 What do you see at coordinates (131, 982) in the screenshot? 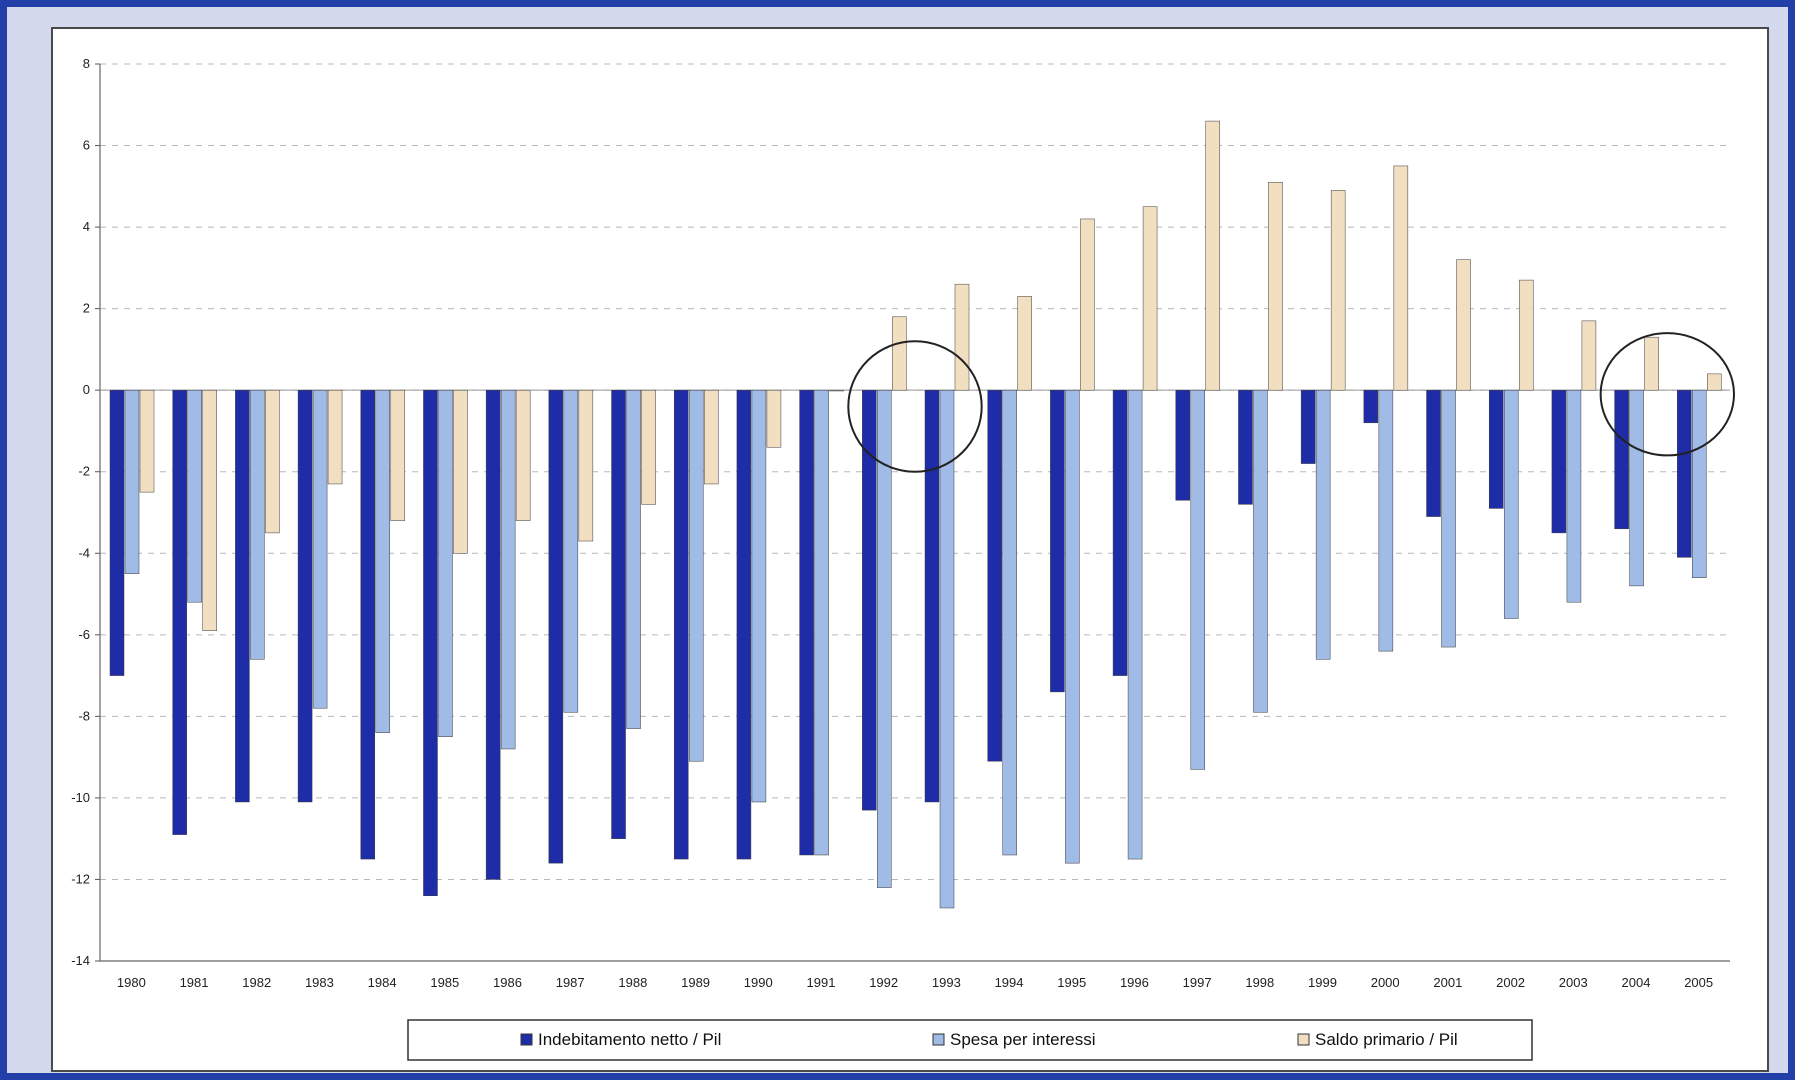
I see `x-tick-label-1980: 1980` at bounding box center [131, 982].